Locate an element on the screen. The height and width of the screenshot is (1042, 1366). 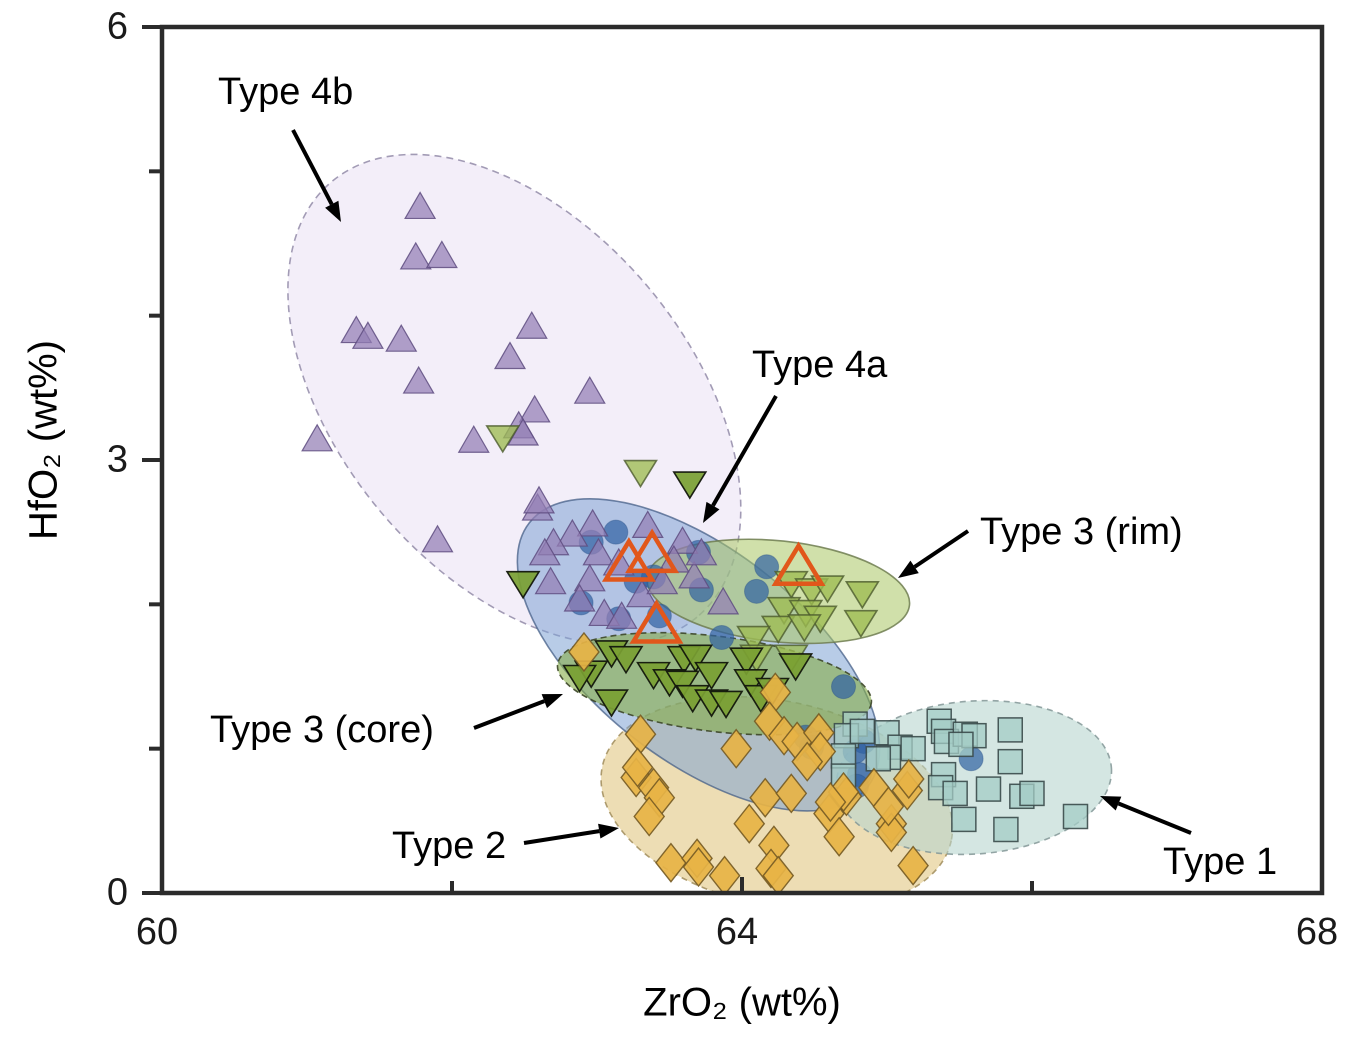
annotation-type-3-rim: Type 3 (rim) is located at coordinates (1081, 532).